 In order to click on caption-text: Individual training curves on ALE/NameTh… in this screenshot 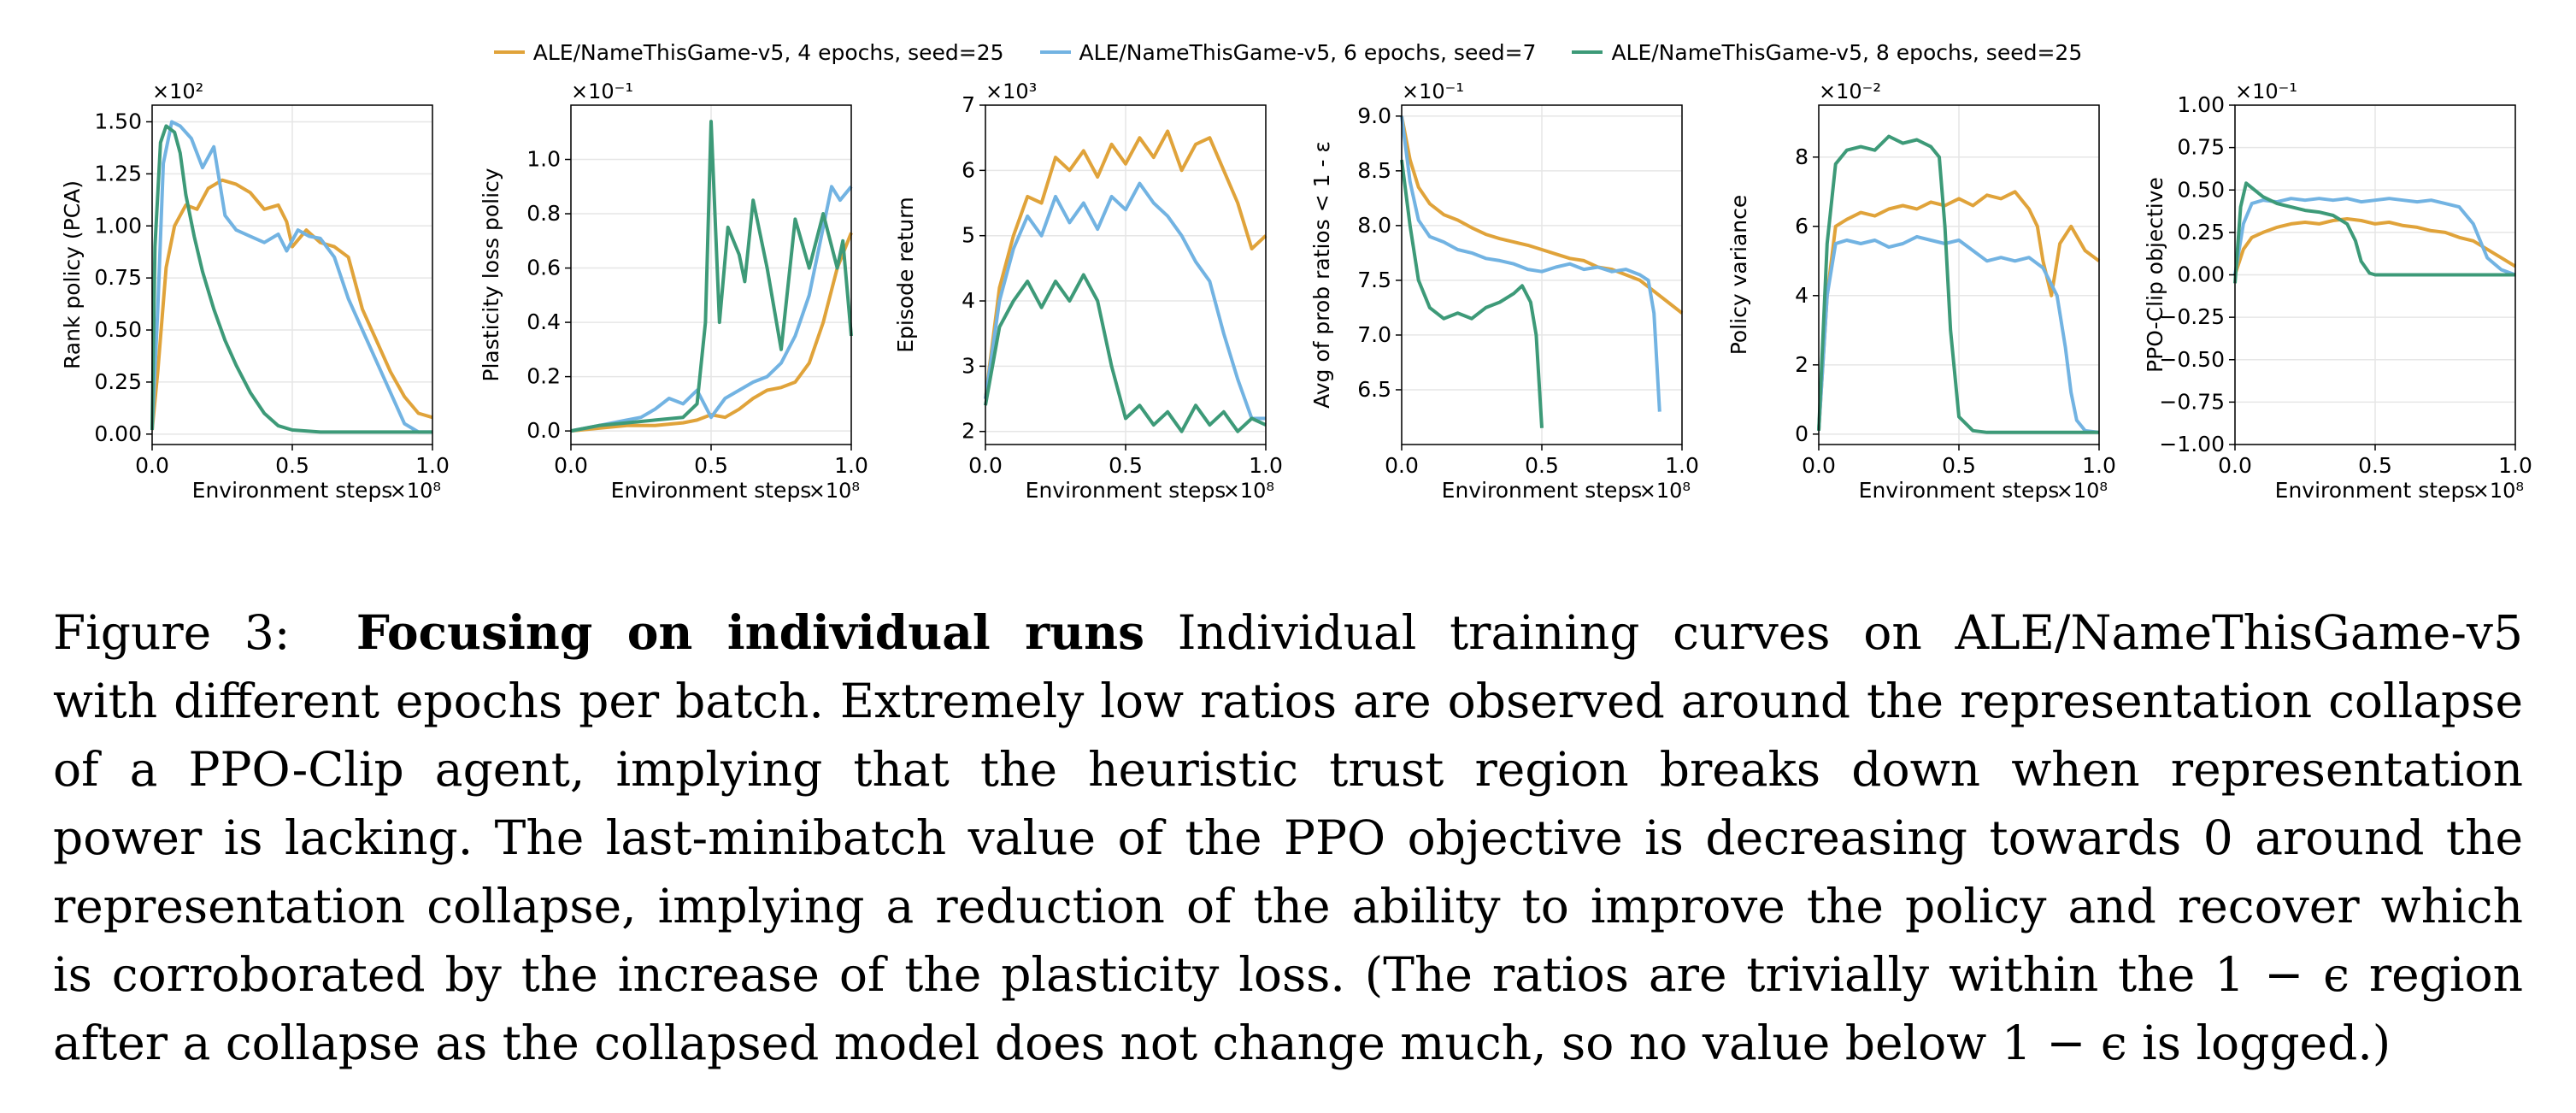, I will do `click(1833, 632)`.